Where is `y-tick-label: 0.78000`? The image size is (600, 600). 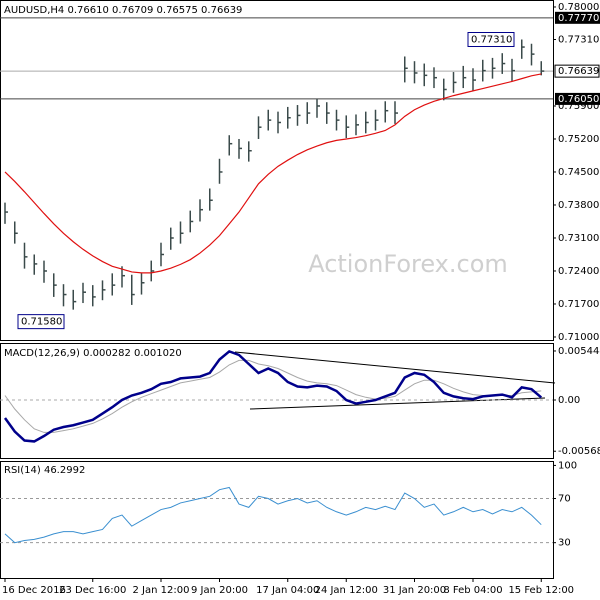 y-tick-label: 0.78000 is located at coordinates (578, 7).